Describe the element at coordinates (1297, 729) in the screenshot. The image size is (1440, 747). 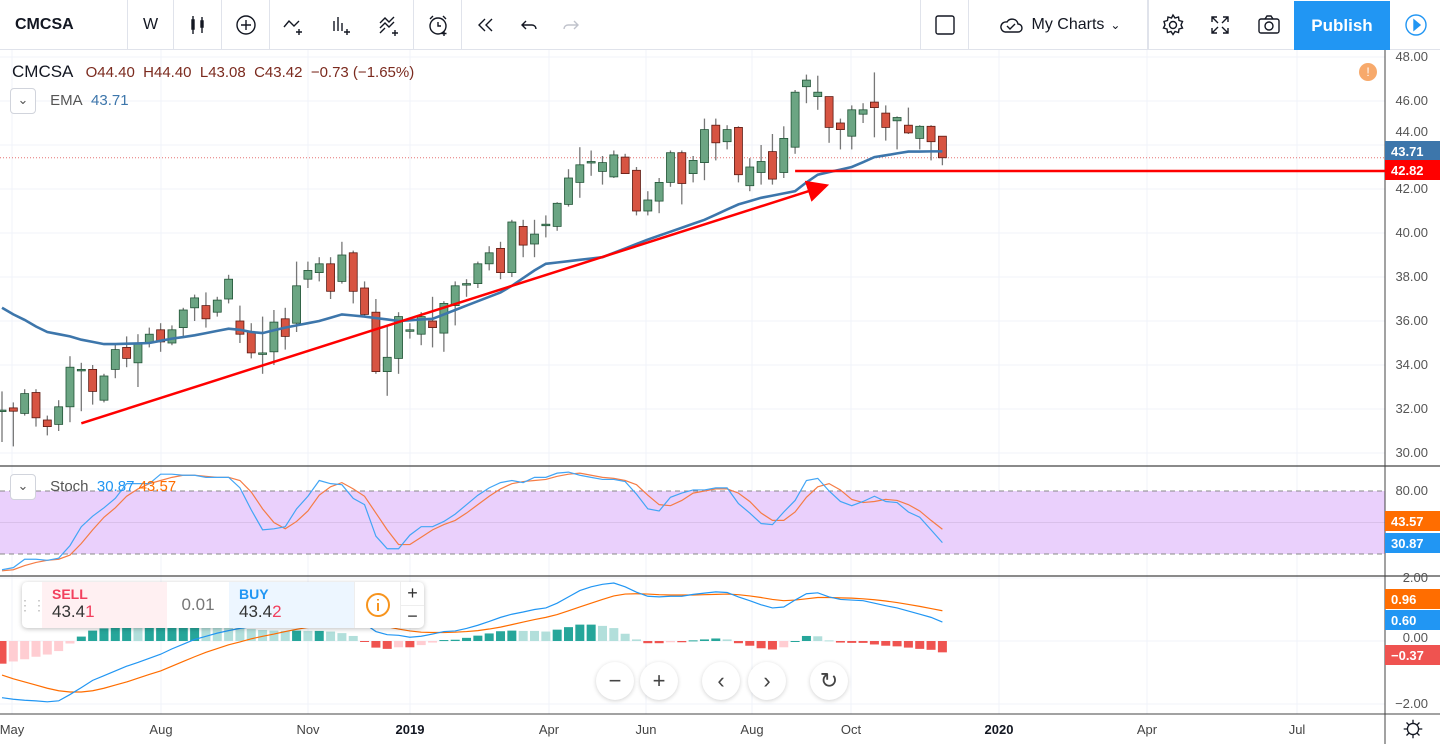
I see `time-tick-label: Jul` at that location.